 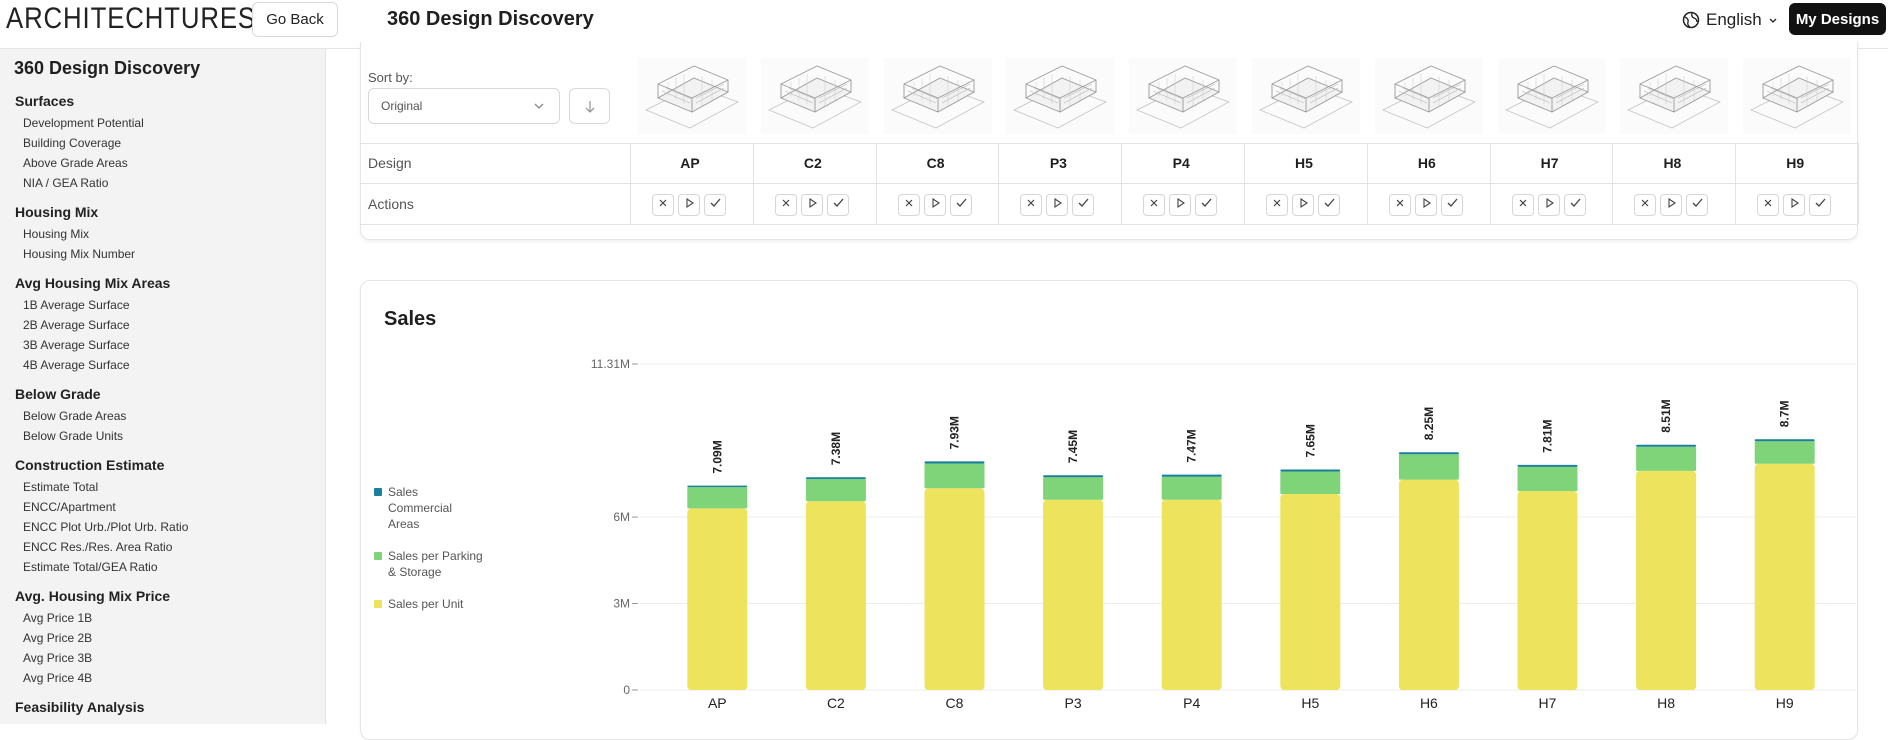 I want to click on sidebar-group-title: Avg. Housing Mix Price, so click(x=93, y=596).